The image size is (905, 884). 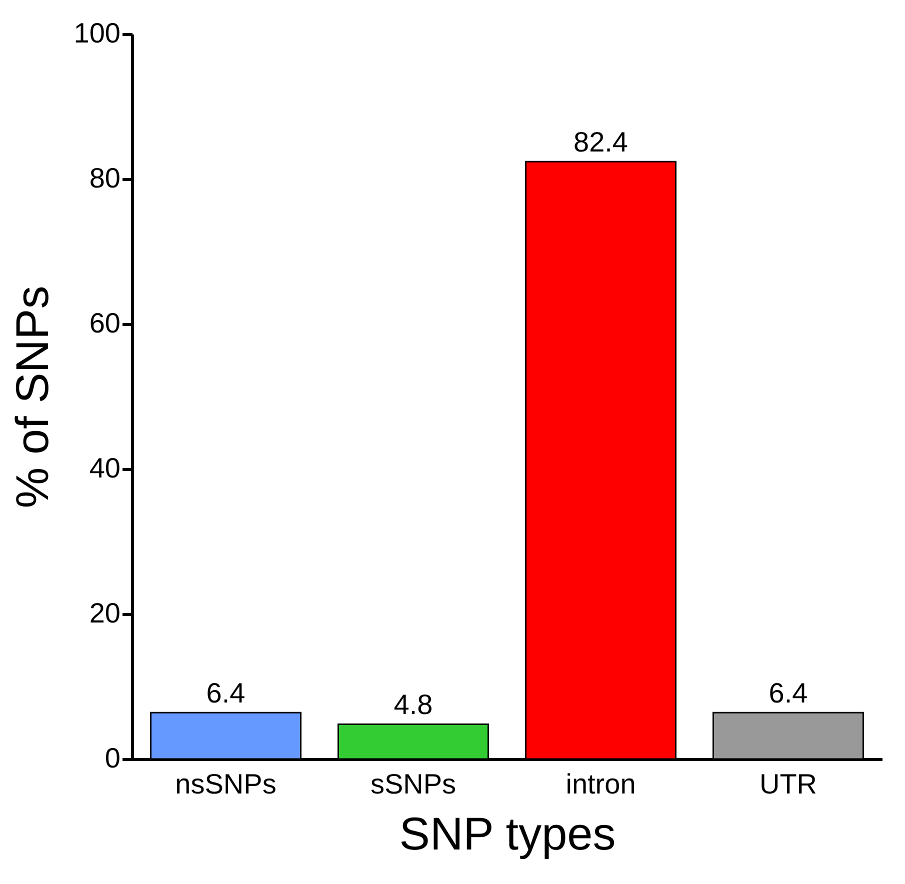 What do you see at coordinates (788, 784) in the screenshot?
I see `x-tick-label: UTR` at bounding box center [788, 784].